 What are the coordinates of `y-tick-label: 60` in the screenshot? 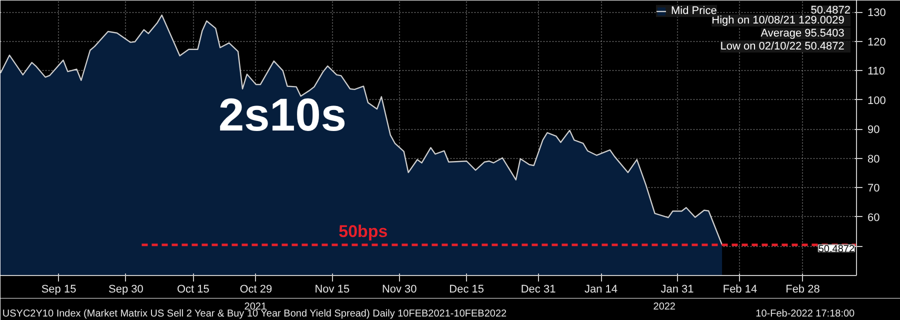 It's located at (874, 218).